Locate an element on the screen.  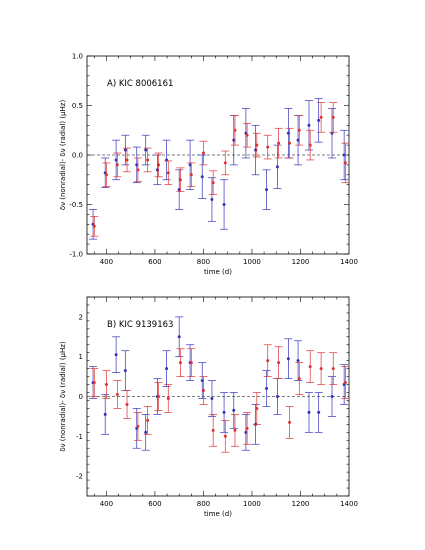
y-tick-label: 0.0 is located at coordinates (77, 156).